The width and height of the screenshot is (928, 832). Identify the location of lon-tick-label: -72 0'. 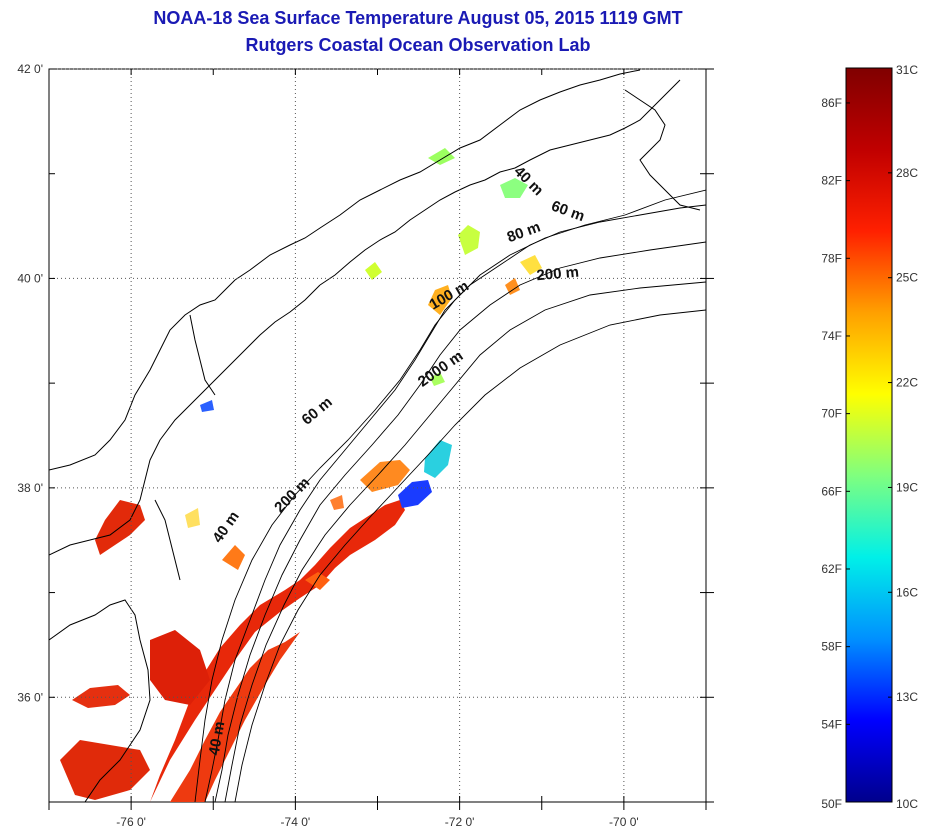
(460, 822).